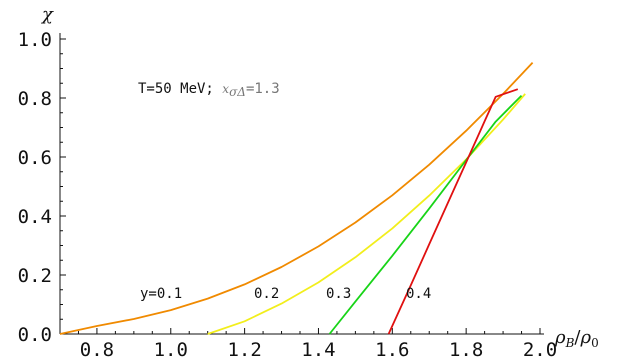  Describe the element at coordinates (338, 294) in the screenshot. I see `series-label-y03: 0.3` at that location.